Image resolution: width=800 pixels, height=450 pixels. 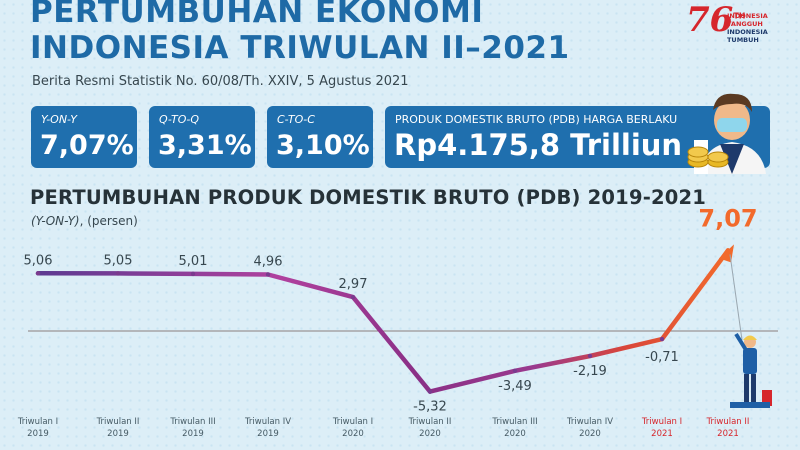 What do you see at coordinates (179, 119) in the screenshot?
I see `qtq-label: Q-TO-Q` at bounding box center [179, 119].